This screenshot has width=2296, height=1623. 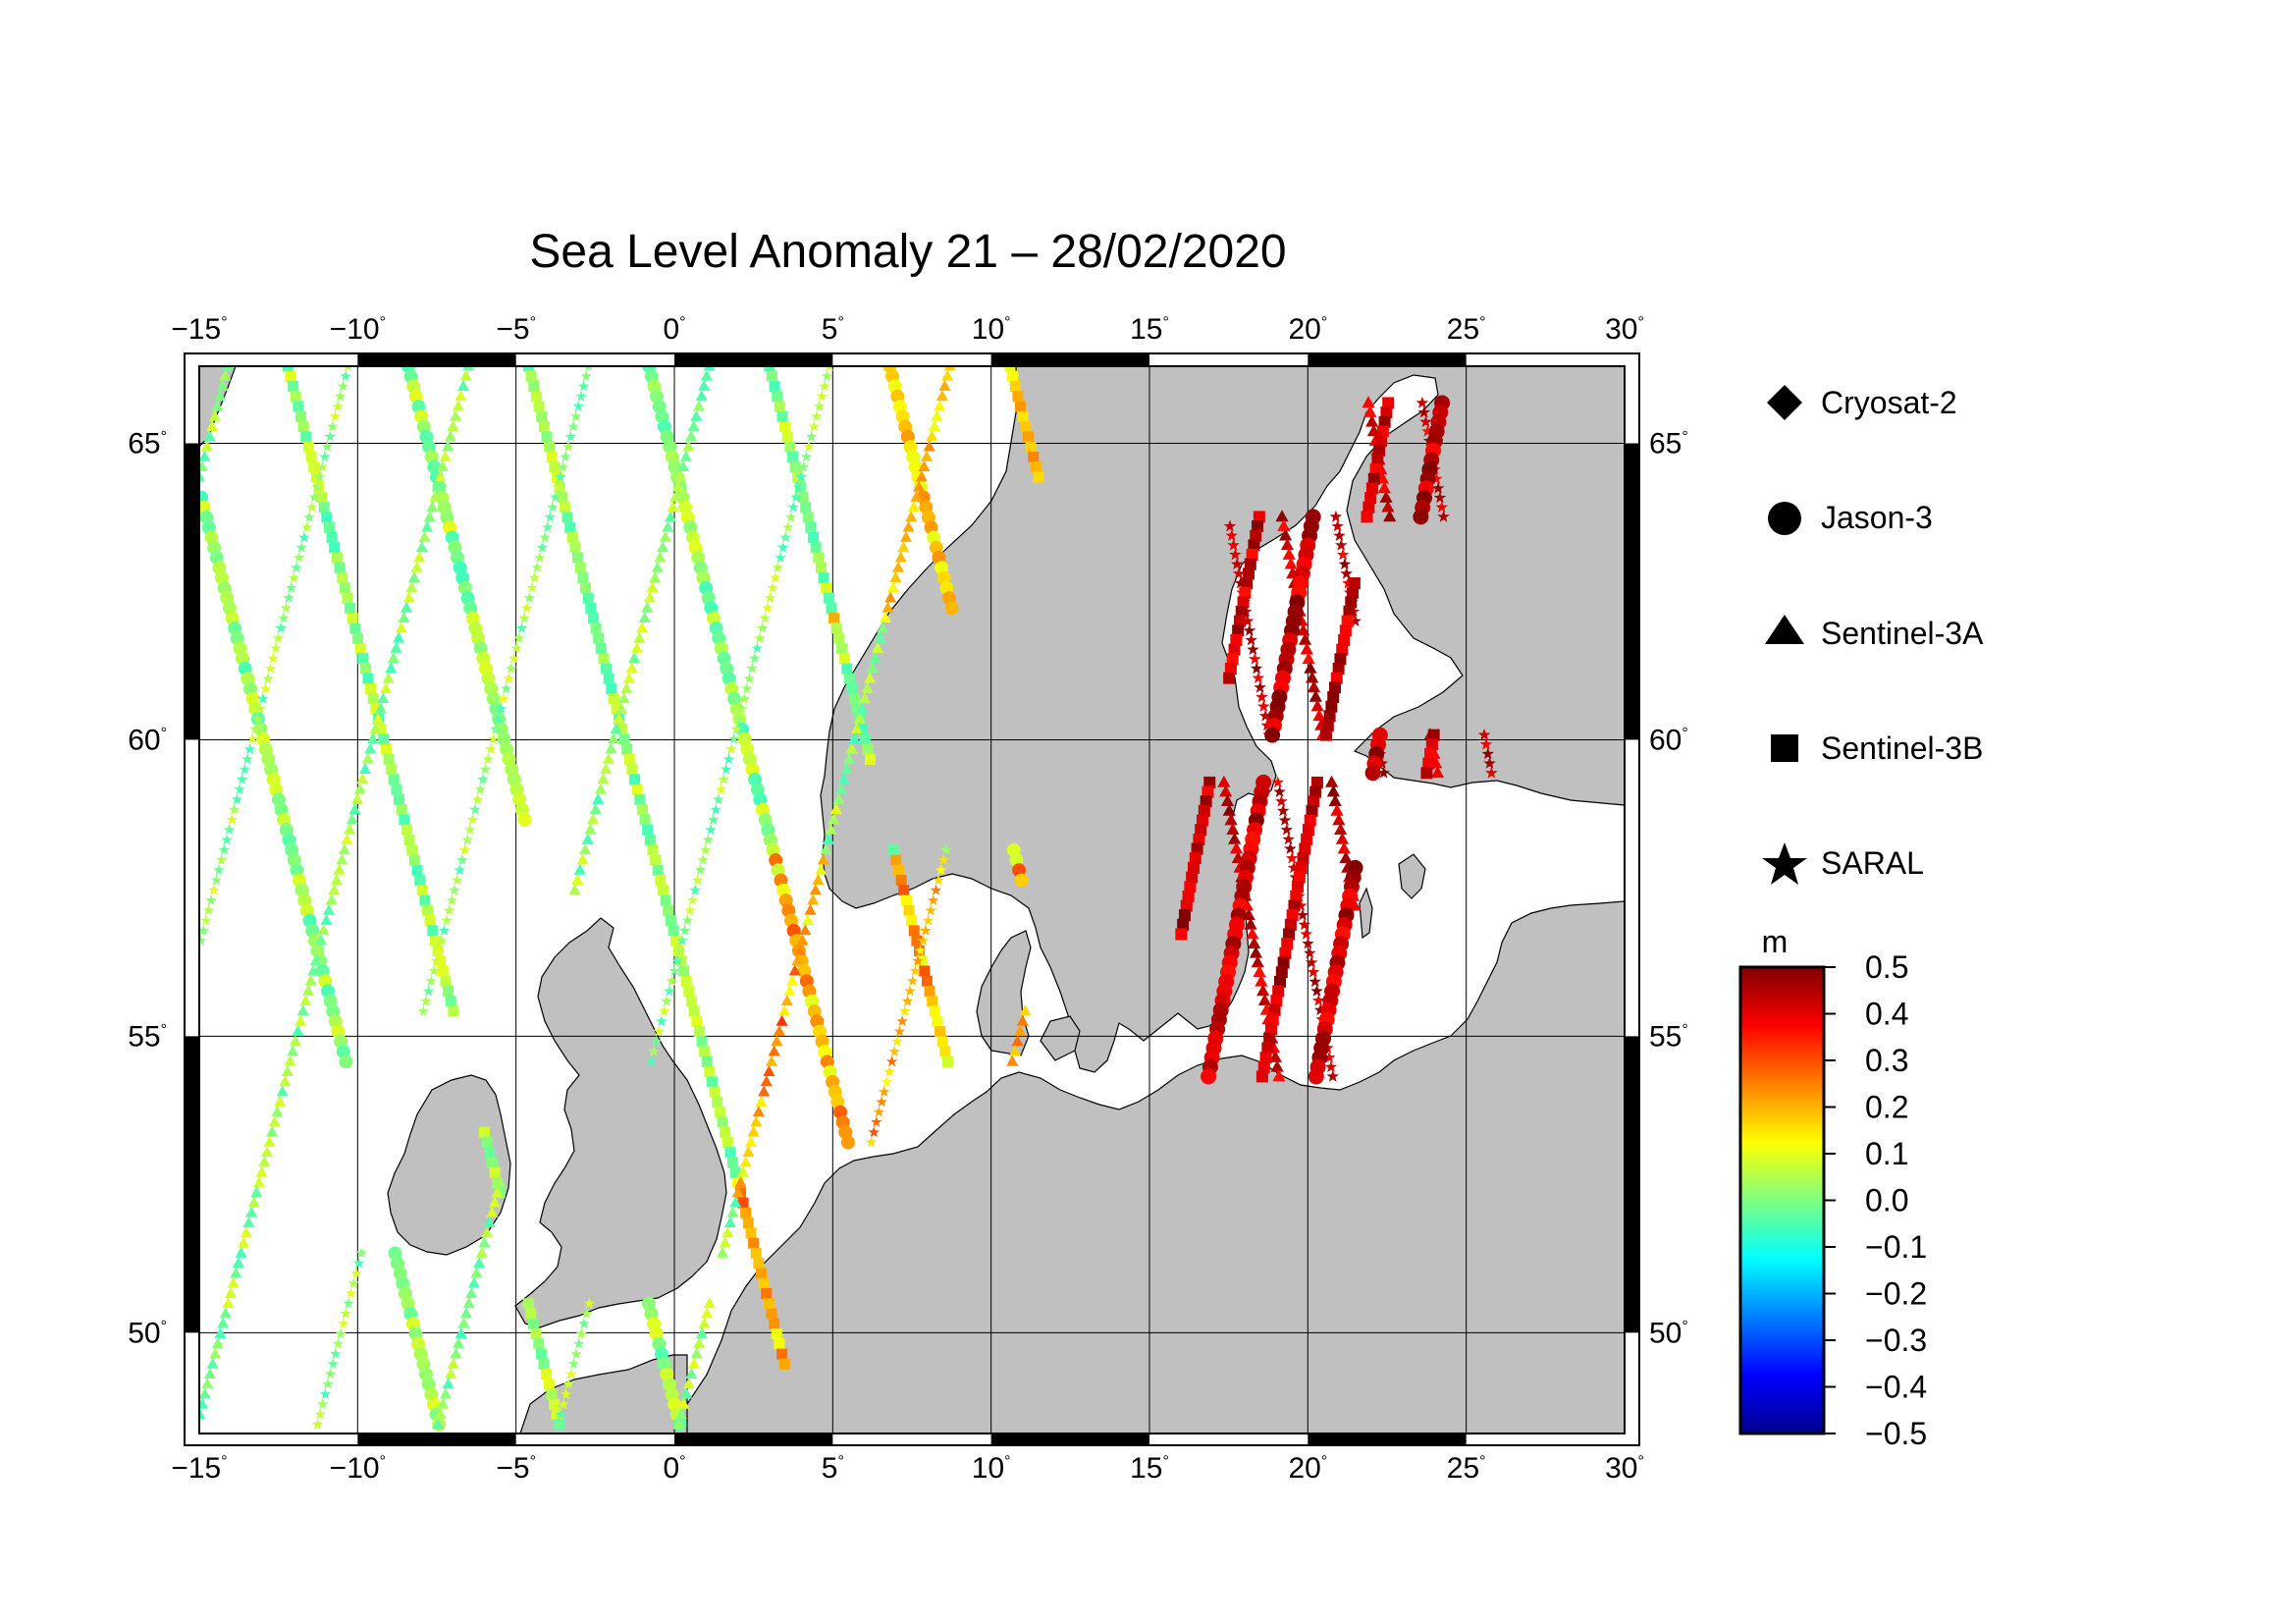 What do you see at coordinates (1387, 359) in the screenshot?
I see `frame-bar-top` at bounding box center [1387, 359].